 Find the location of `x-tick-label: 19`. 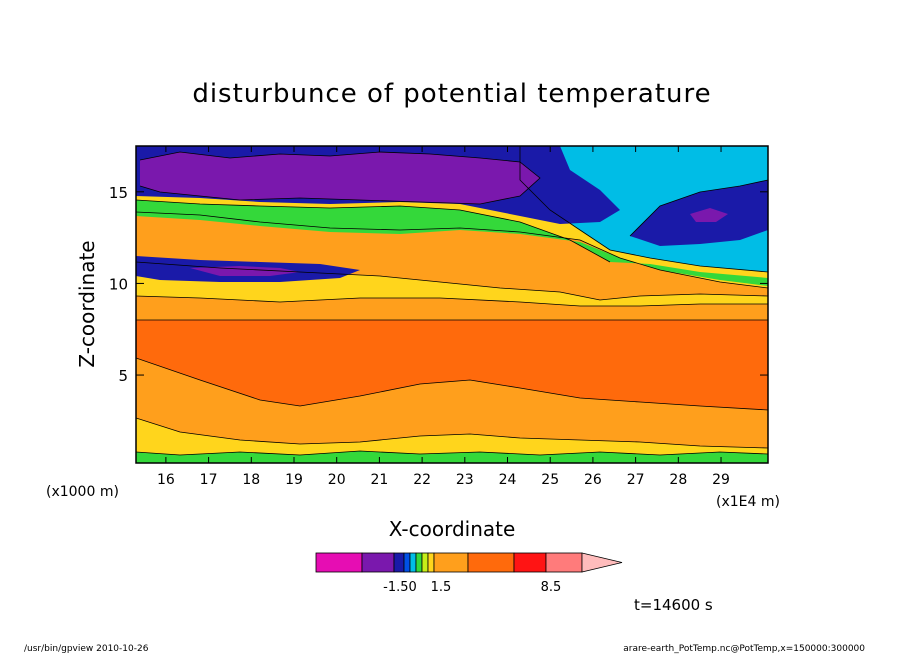

x-tick-label: 19 is located at coordinates (294, 480).